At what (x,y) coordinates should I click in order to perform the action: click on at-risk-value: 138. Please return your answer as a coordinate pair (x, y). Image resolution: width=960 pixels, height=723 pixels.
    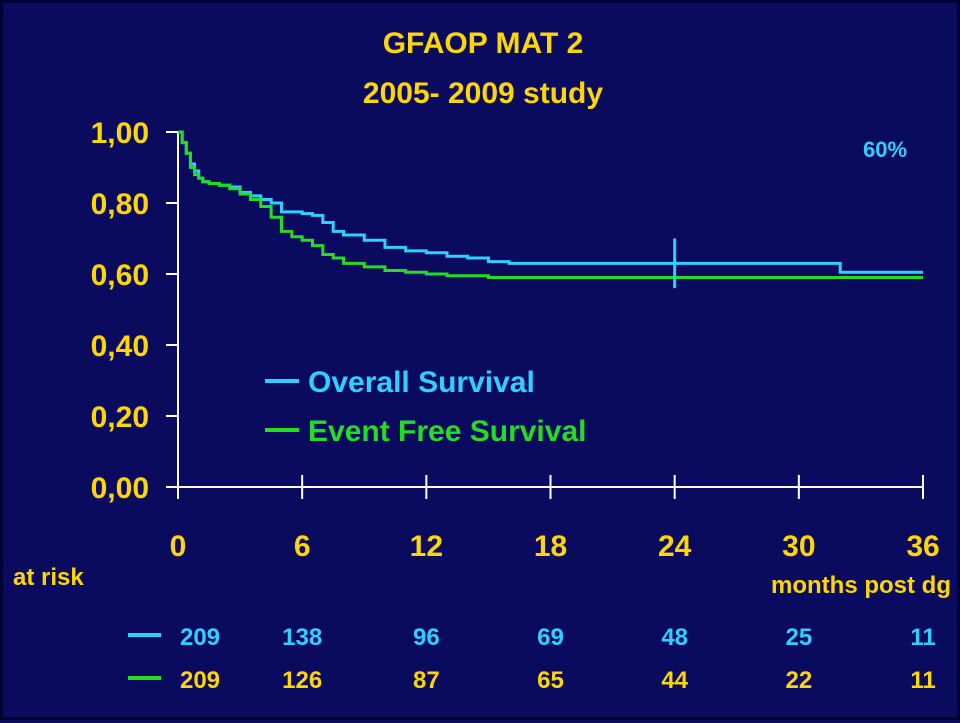
    Looking at the image, I should click on (302, 637).